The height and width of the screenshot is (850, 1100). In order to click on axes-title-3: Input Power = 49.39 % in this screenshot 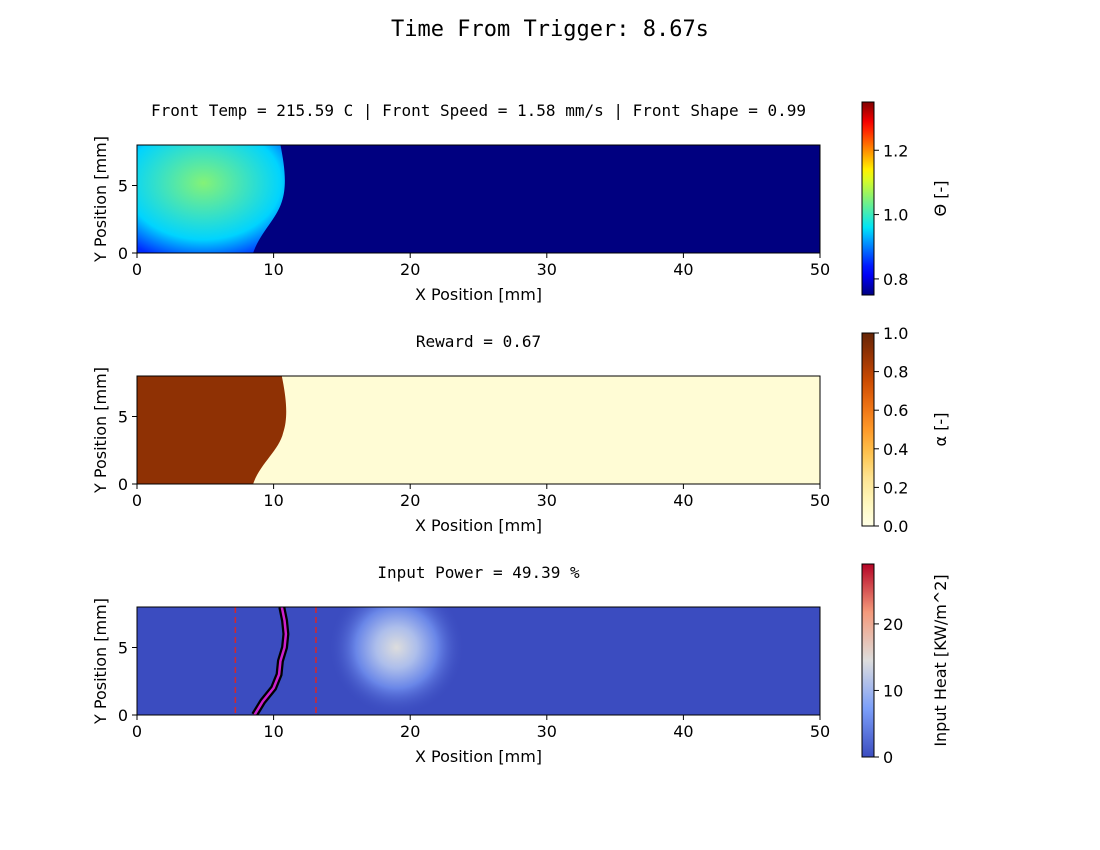, I will do `click(478, 572)`.